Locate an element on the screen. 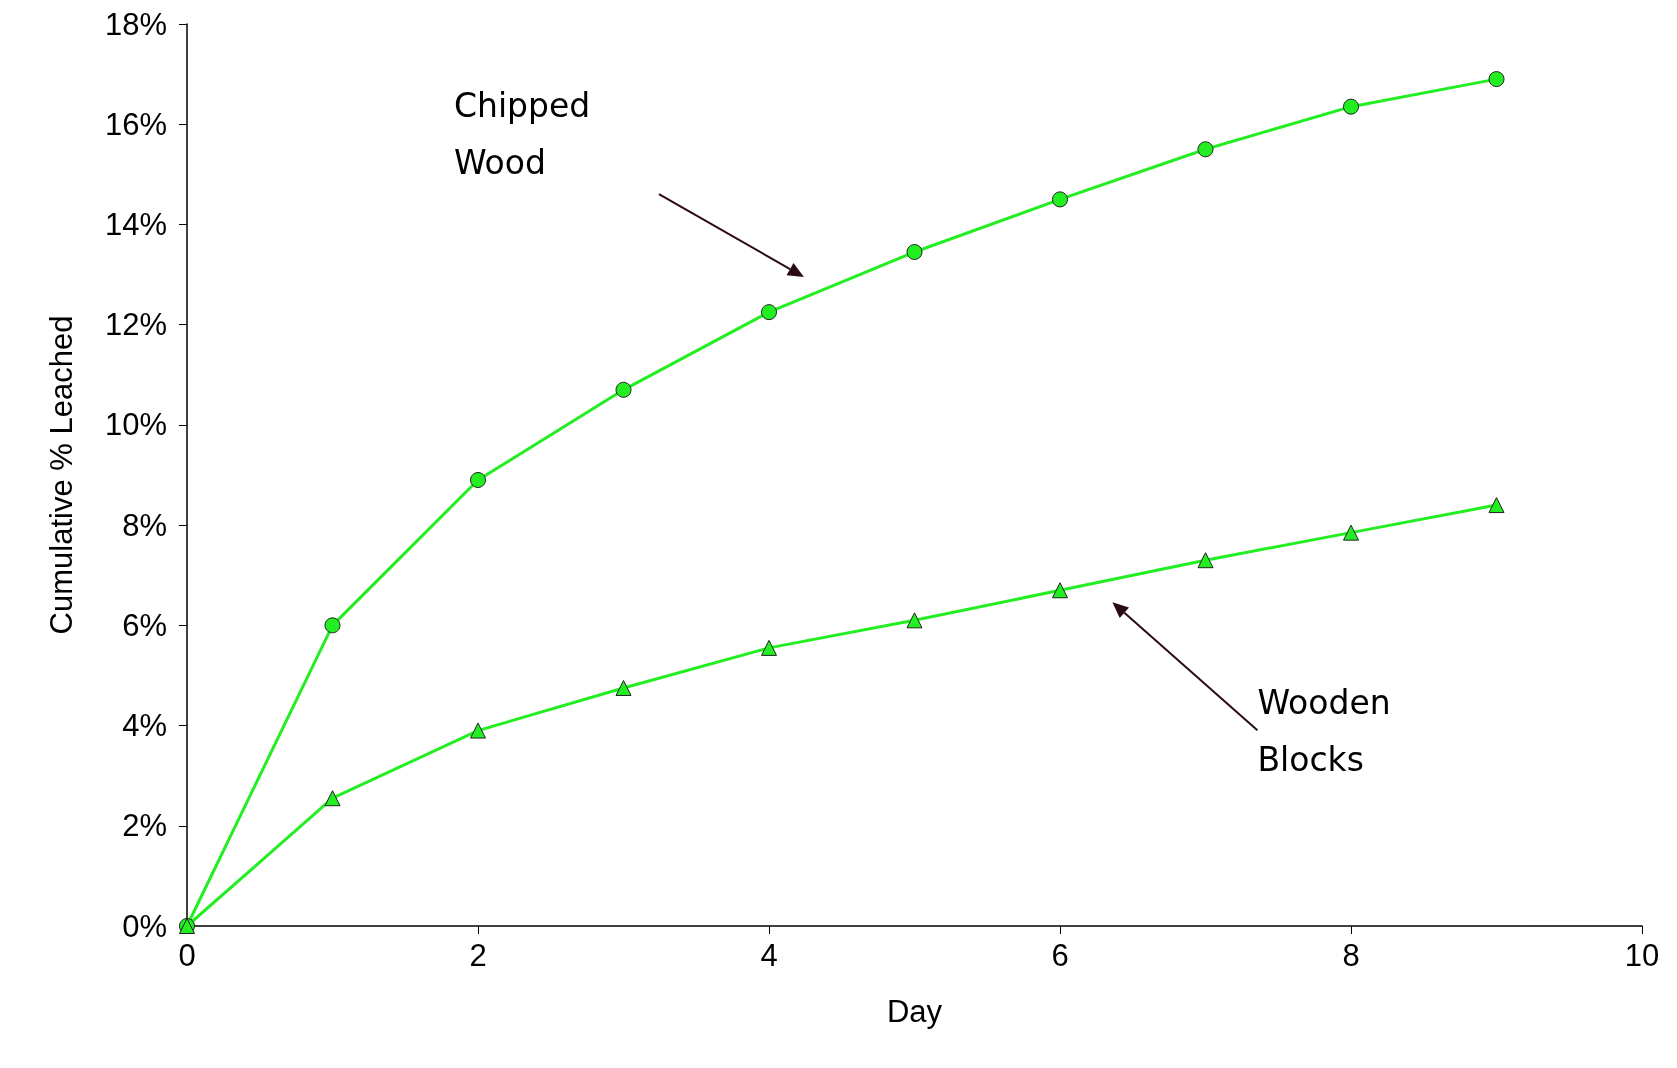  x-axis-title: Day is located at coordinates (914, 1011).